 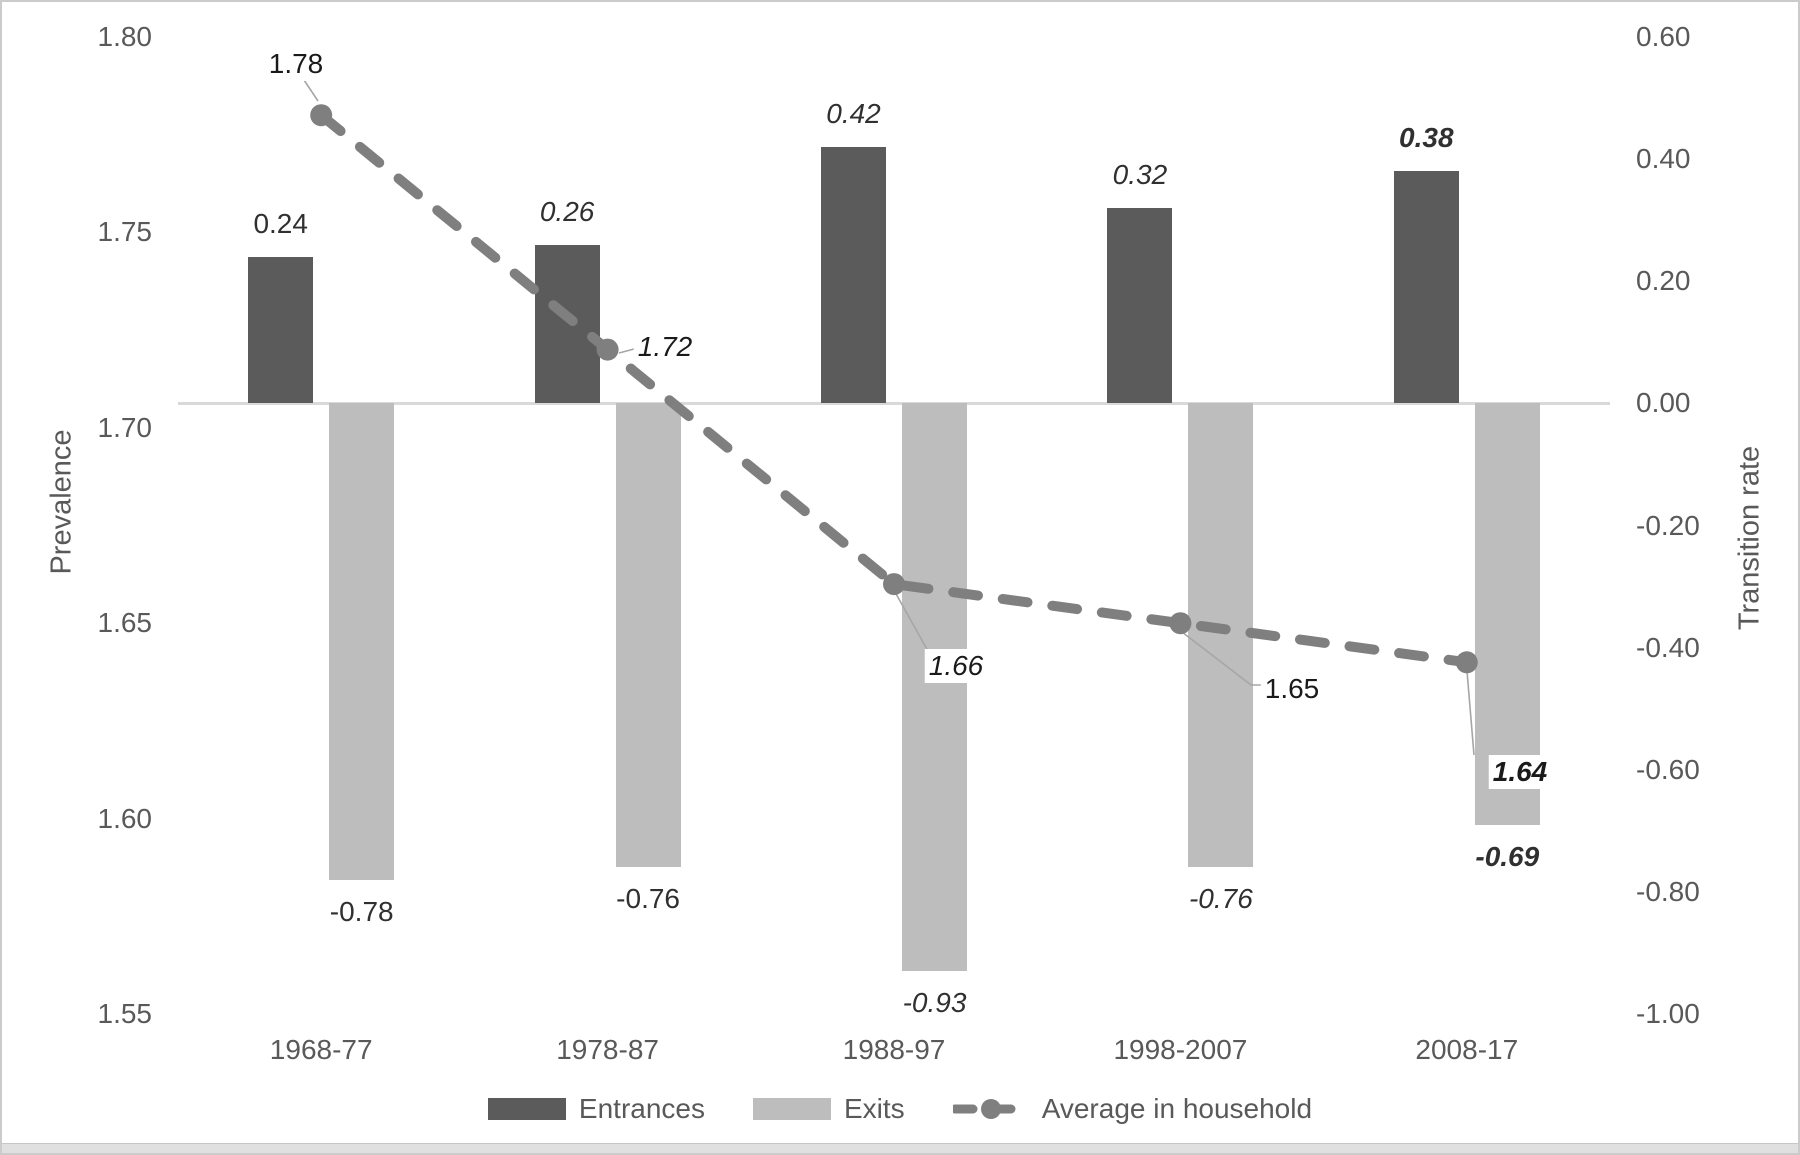 I want to click on line-value-label: 1.64, so click(x=1520, y=772).